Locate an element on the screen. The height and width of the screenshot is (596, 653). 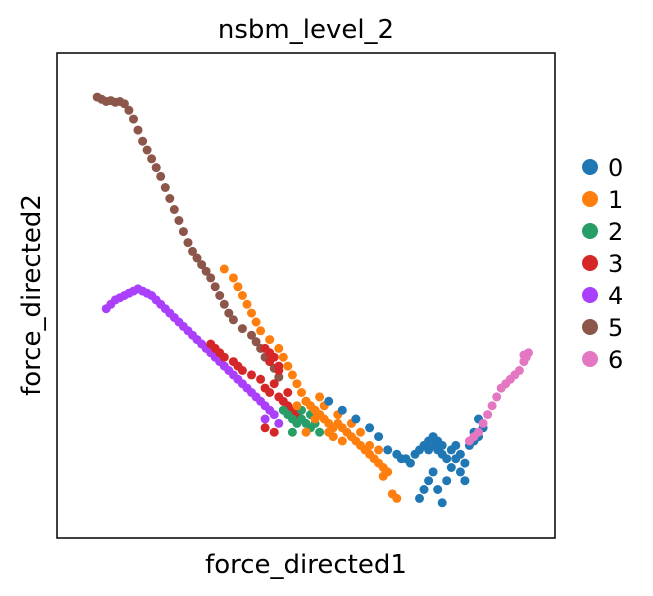
chart-title: nsbm_level_2 is located at coordinates (306, 30).